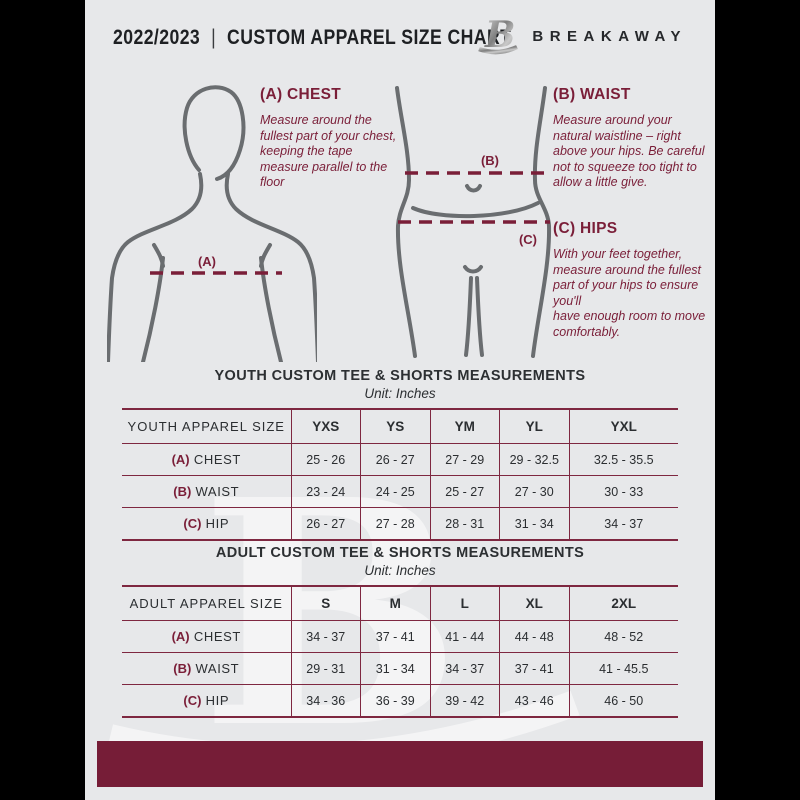 This screenshot has height=800, width=800. What do you see at coordinates (534, 701) in the screenshot?
I see `size-cell: 43 - 46` at bounding box center [534, 701].